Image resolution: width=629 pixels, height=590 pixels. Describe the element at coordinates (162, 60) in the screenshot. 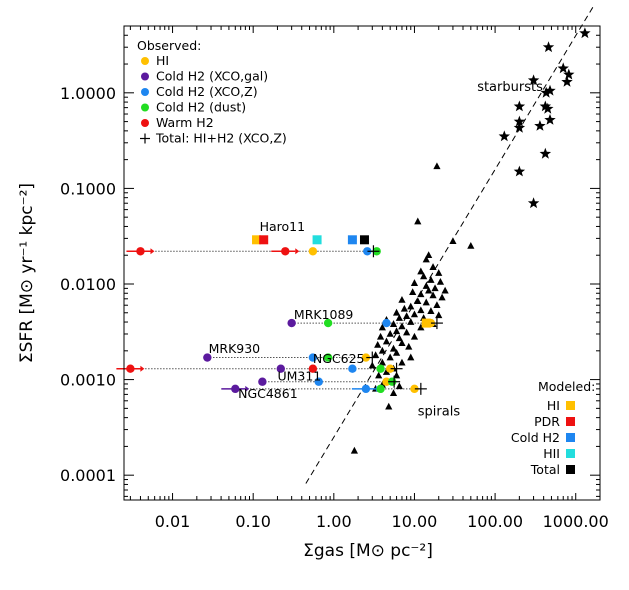

I see `observed-legend-label: HI` at that location.